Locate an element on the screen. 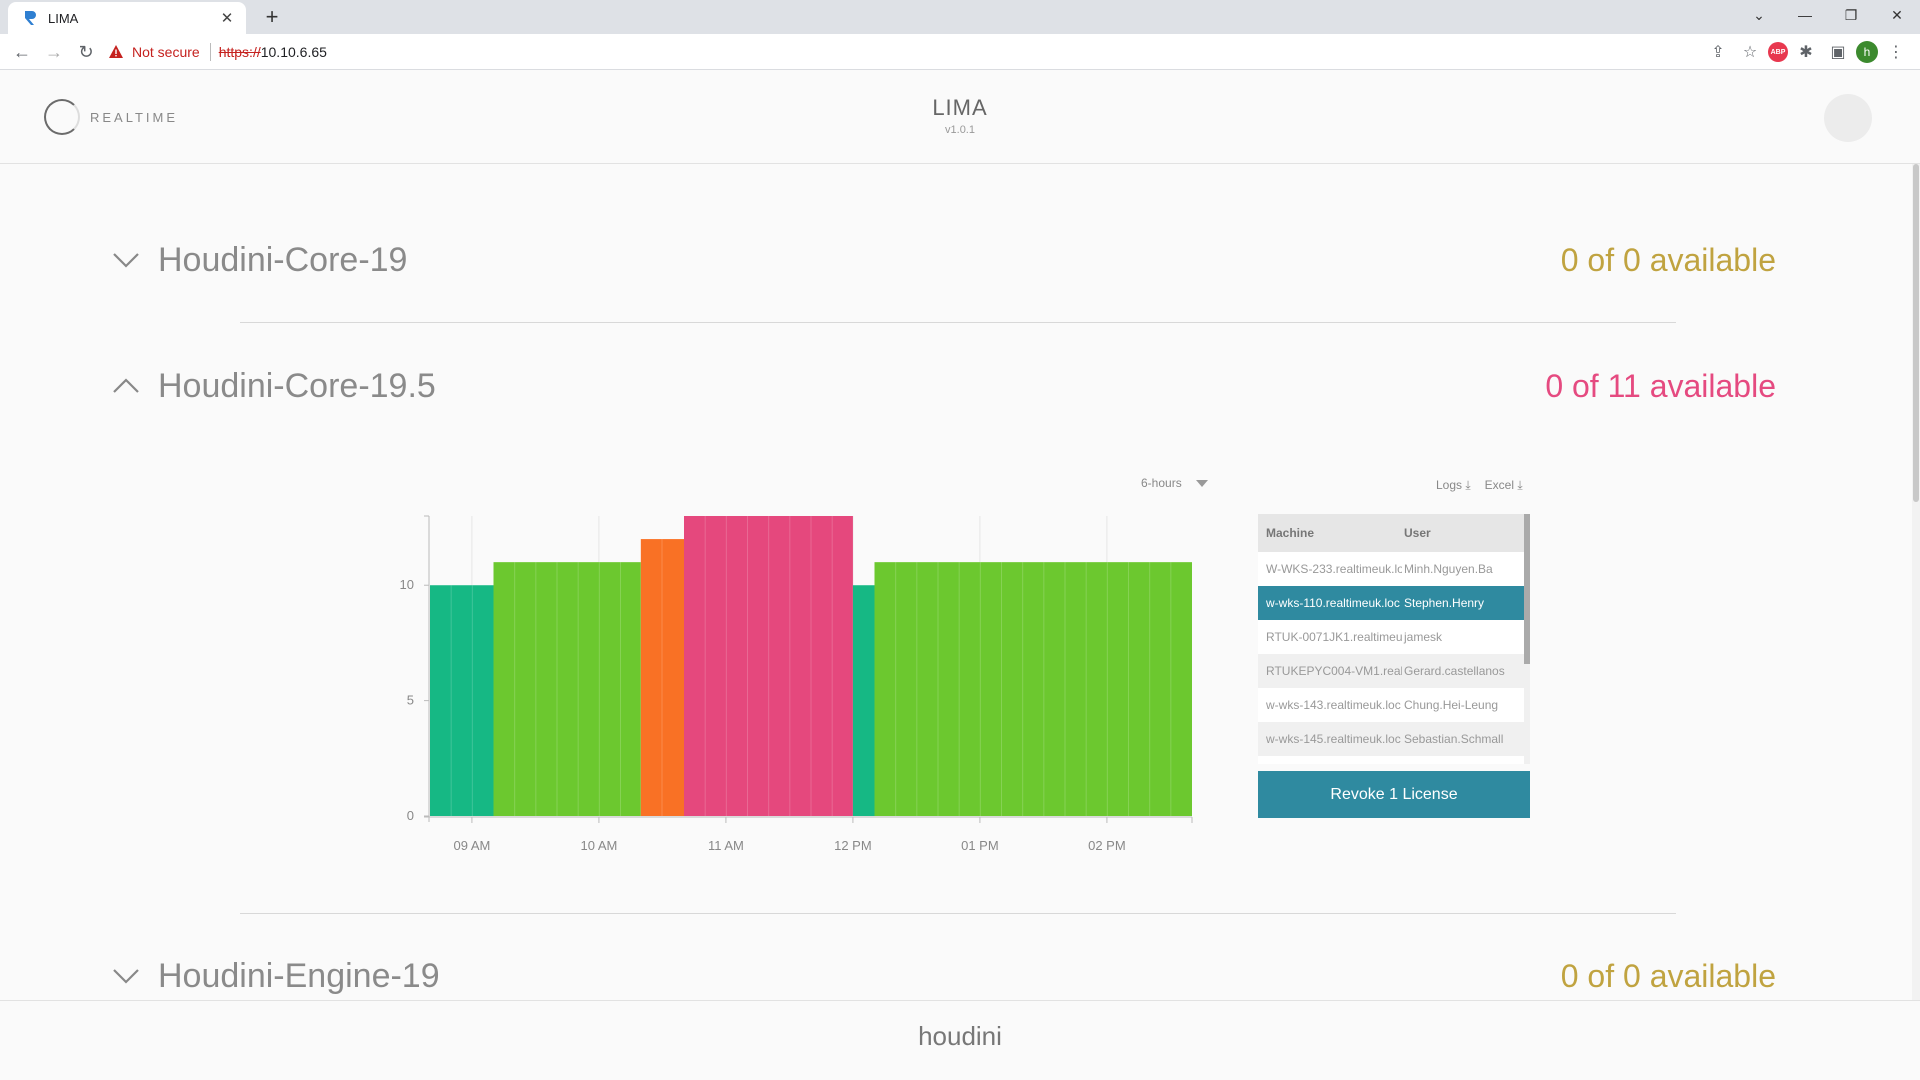 The image size is (1920, 1080). section-houdini-engine-19: Houdini-Engine-19 0 of 0 available is located at coordinates (941, 976).